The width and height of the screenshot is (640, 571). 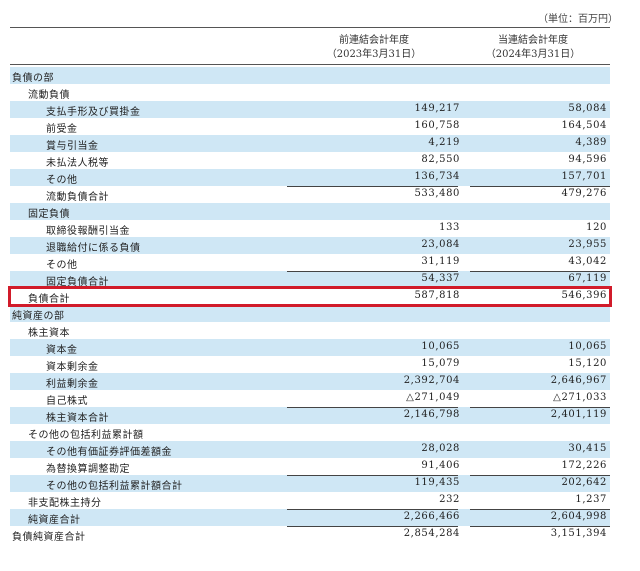 I want to click on current-year-value: 157,701, so click(x=584, y=176).